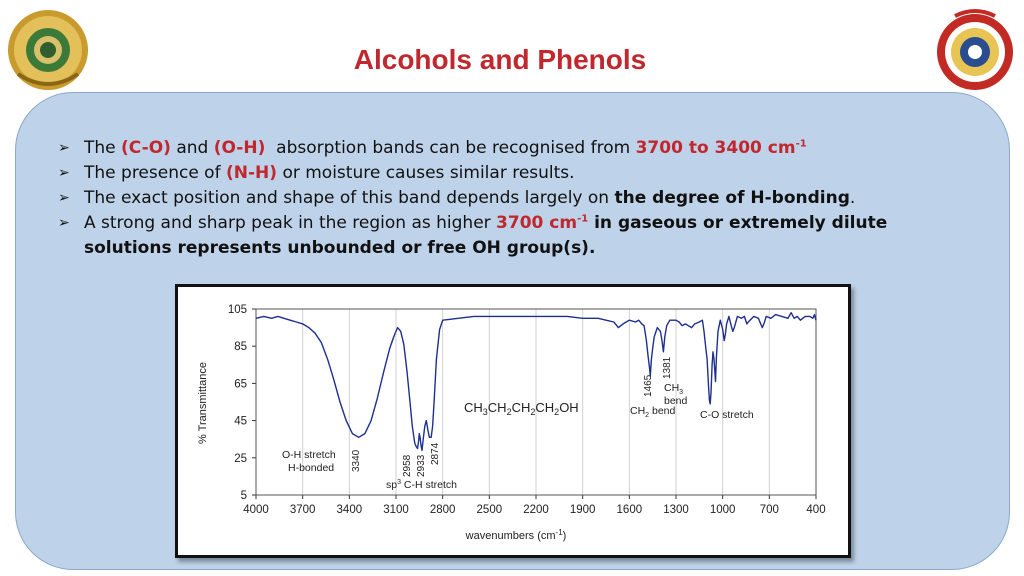 The image size is (1024, 576). Describe the element at coordinates (443, 510) in the screenshot. I see `x-tick-label: 2800` at that location.